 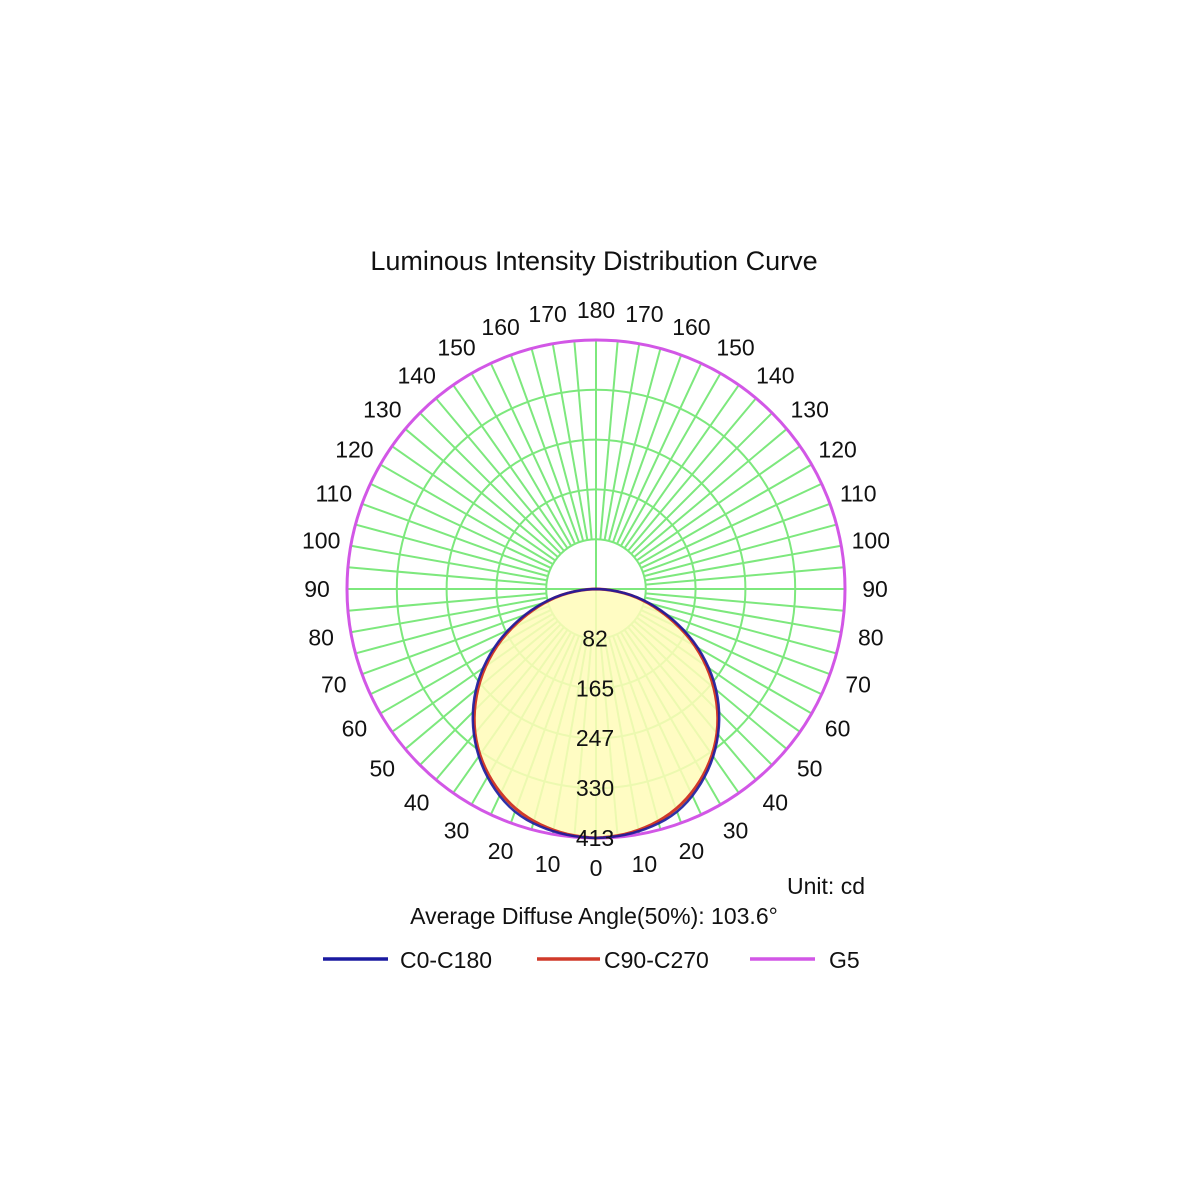 I want to click on lobe-fill, so click(x=596, y=713).